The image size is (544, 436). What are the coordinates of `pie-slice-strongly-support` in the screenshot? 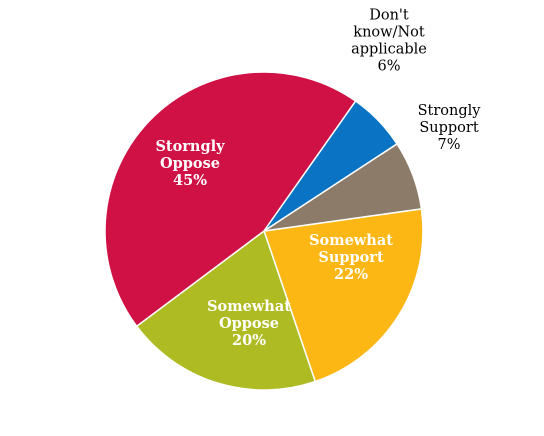 It's located at (343, 187).